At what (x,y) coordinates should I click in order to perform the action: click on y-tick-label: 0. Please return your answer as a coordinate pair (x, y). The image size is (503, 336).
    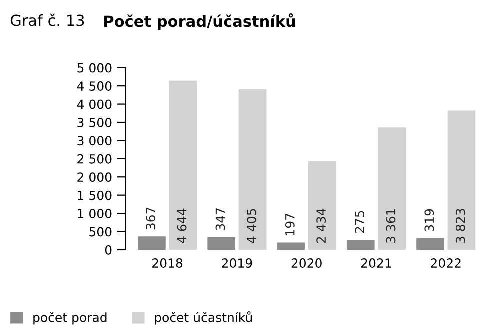
    Looking at the image, I should click on (108, 250).